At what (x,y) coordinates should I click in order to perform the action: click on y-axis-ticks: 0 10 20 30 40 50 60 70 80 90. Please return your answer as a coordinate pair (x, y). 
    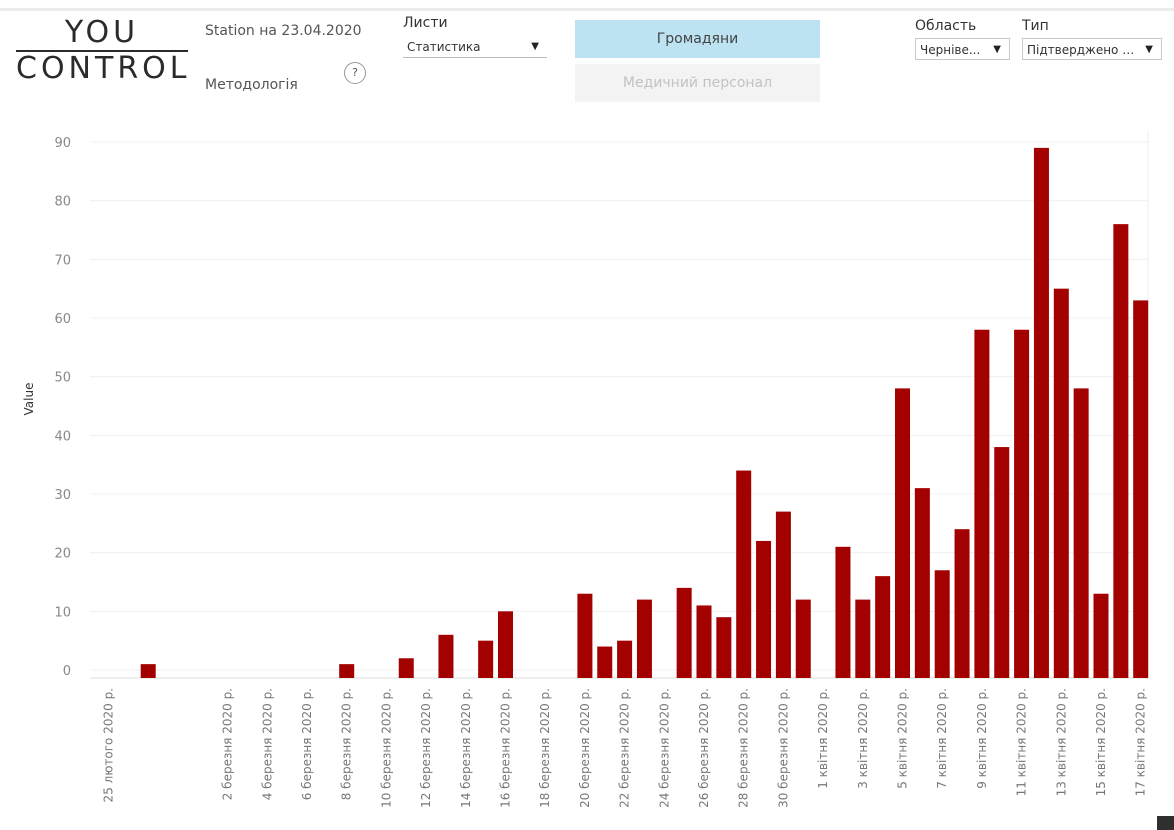
    Looking at the image, I should click on (62, 407).